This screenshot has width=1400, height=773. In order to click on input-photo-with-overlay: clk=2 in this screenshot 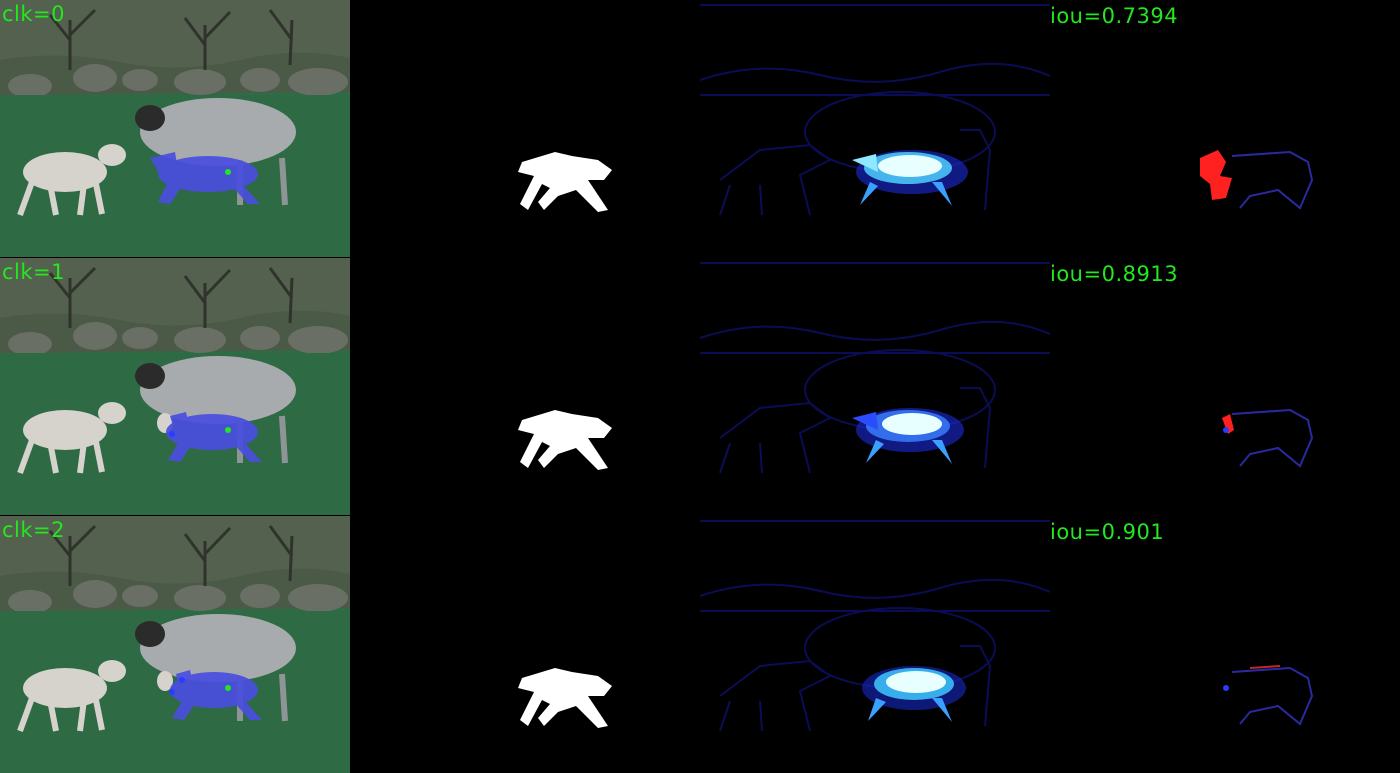, I will do `click(175, 644)`.